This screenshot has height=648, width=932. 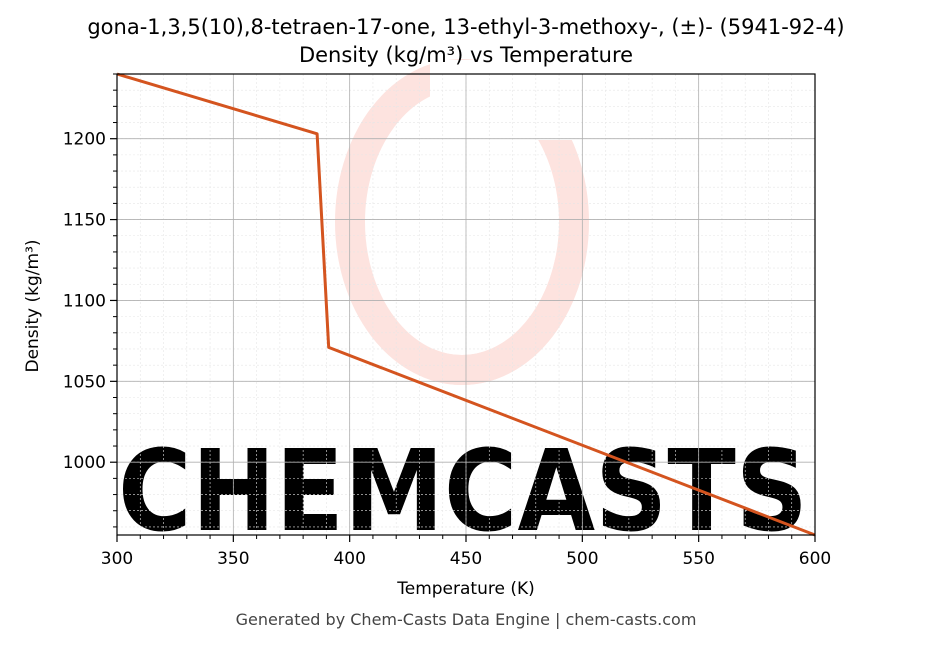 I want to click on x-axis-ticks: 300 350 400 450 500 550 600, so click(x=466, y=552).